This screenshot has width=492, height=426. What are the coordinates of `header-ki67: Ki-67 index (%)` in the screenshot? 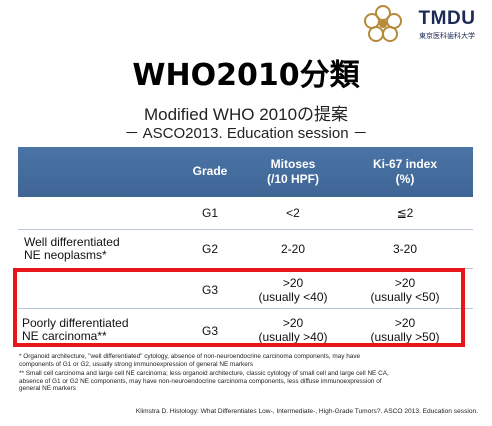 It's located at (405, 172).